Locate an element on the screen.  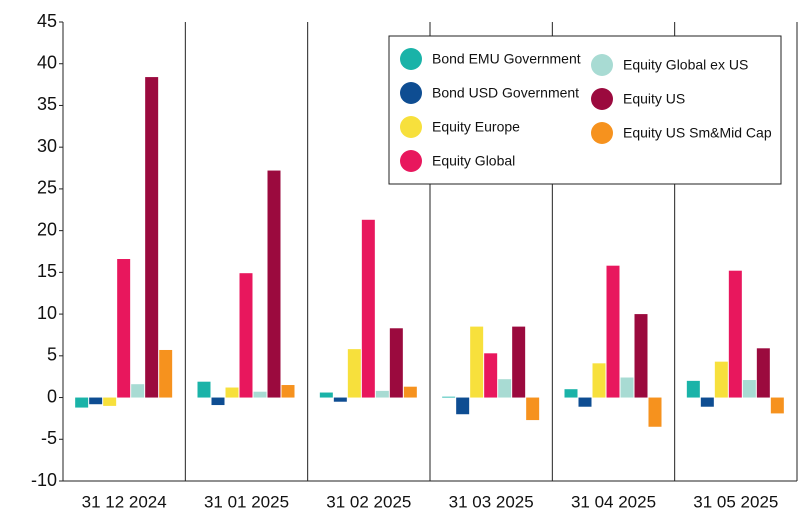
legend-label: Equity US Sm&Mid Cap is located at coordinates (697, 133).